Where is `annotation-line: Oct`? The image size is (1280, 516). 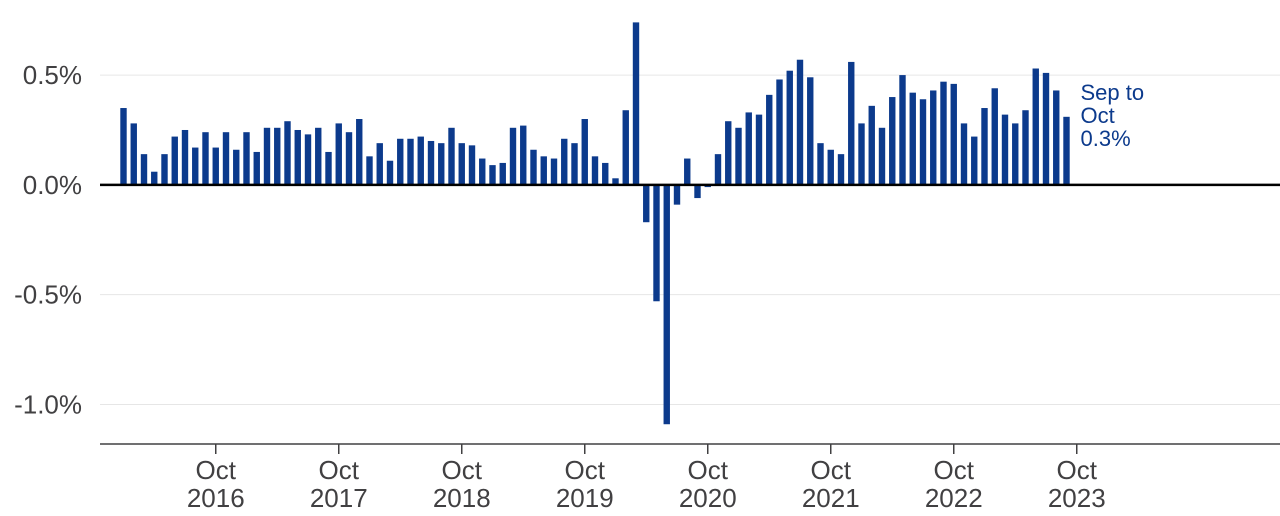 annotation-line: Oct is located at coordinates (1098, 115).